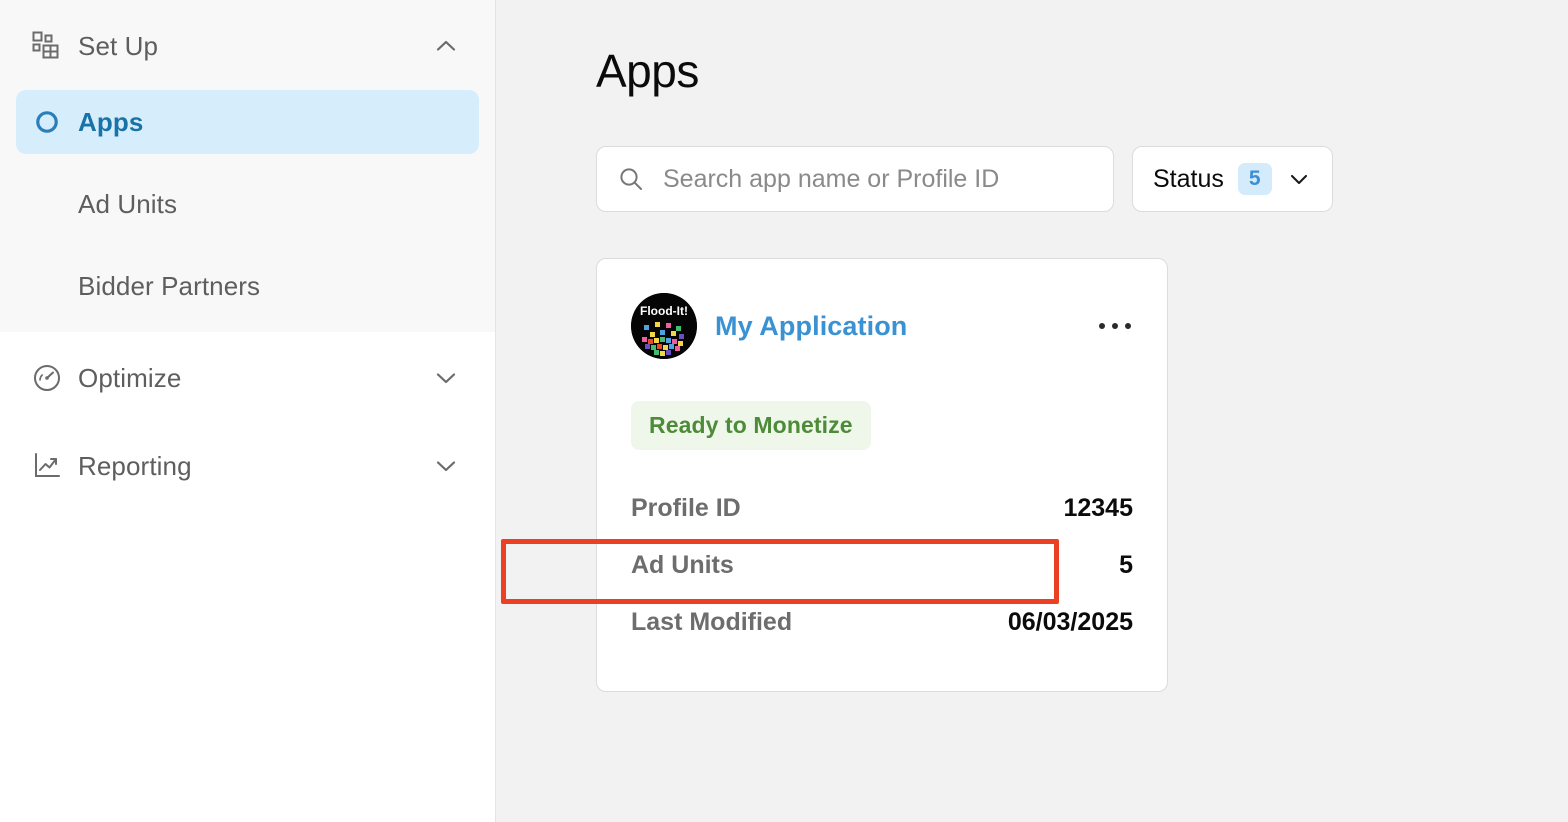  I want to click on detail-key: Profile ID, so click(686, 508).